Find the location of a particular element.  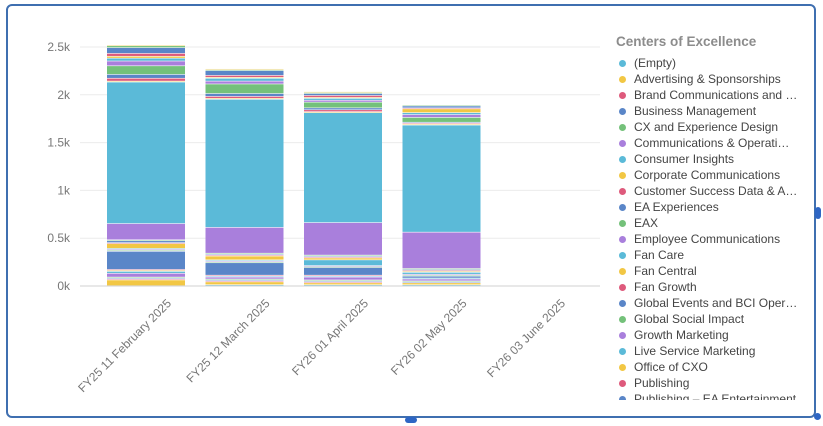

legend-label: Fan Central is located at coordinates (665, 271).